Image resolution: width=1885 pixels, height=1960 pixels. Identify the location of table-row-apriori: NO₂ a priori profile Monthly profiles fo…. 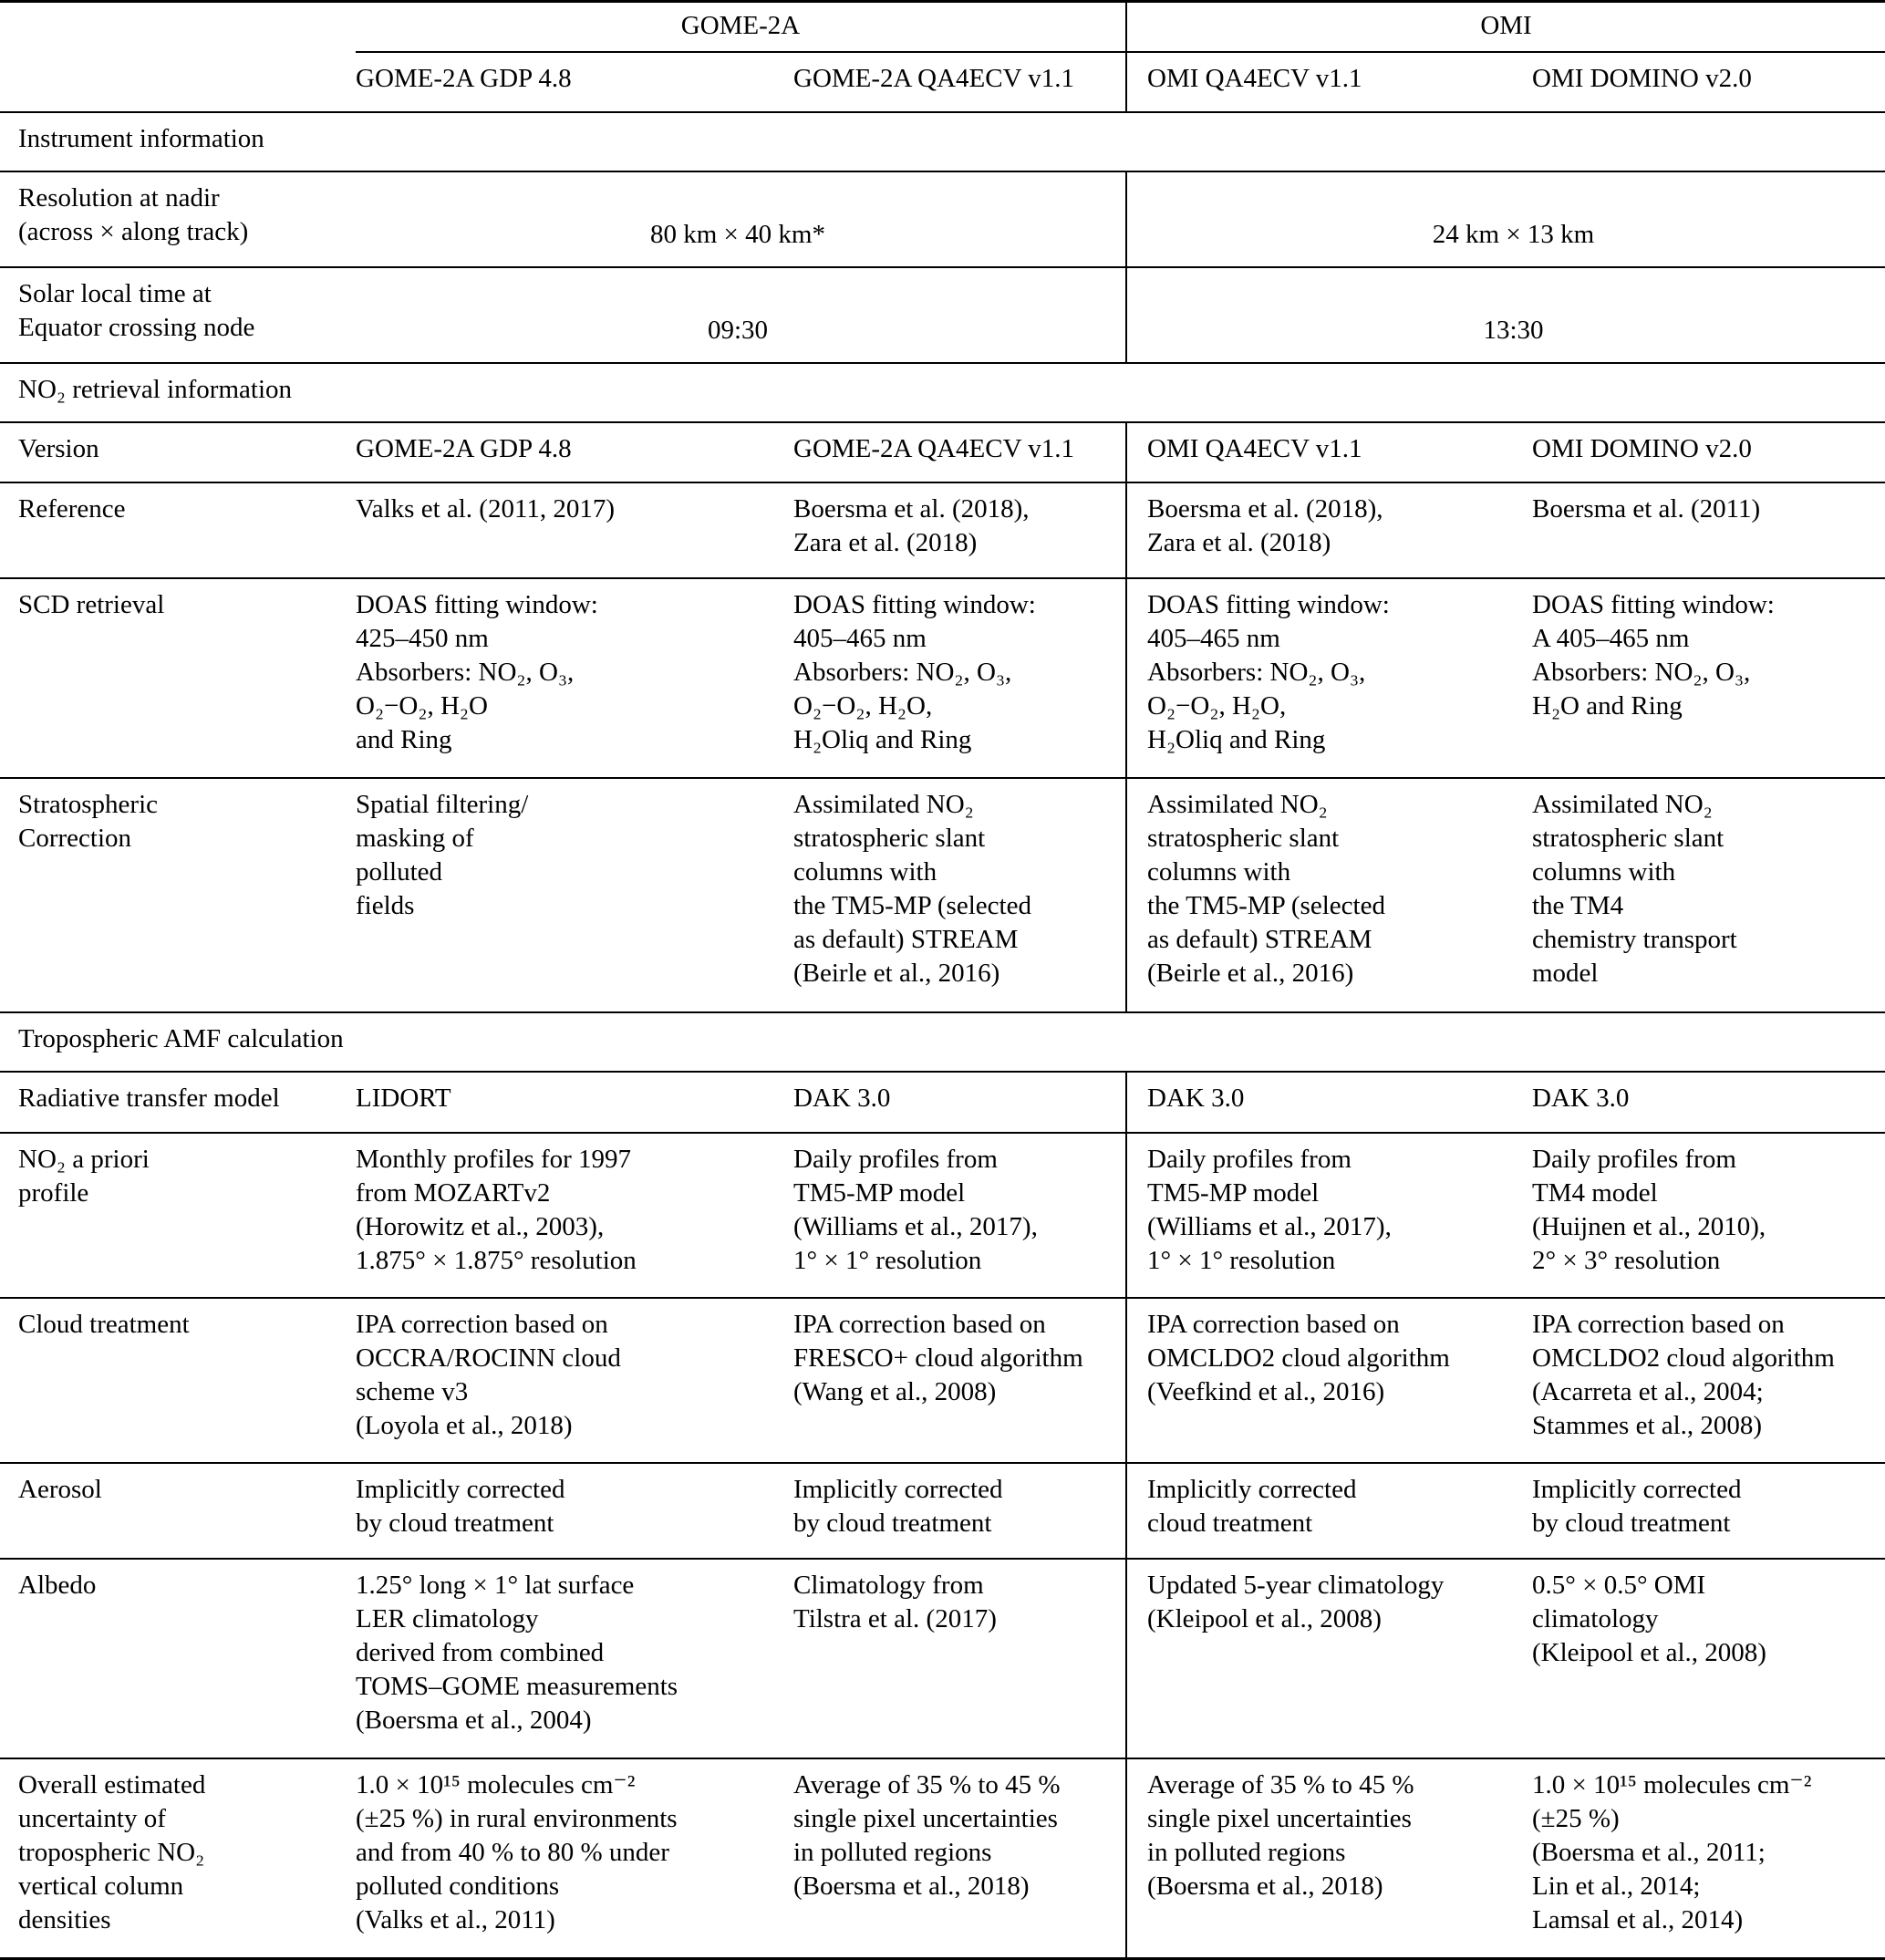
(942, 1215).